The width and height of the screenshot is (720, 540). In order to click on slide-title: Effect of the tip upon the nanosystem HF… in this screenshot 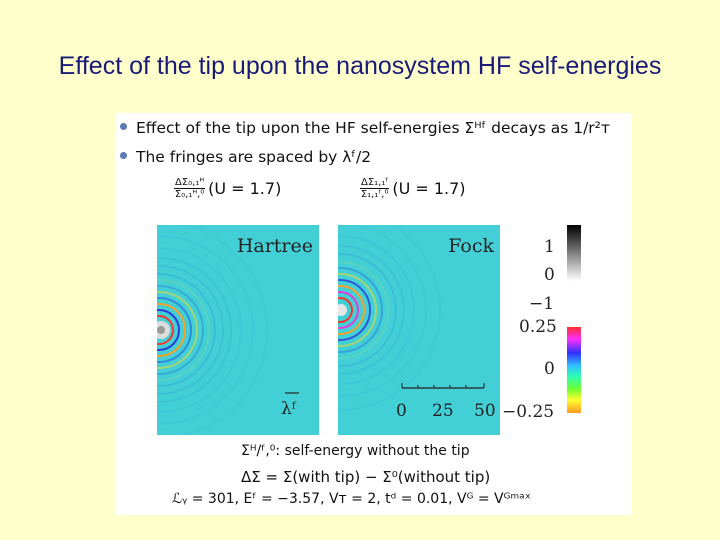, I will do `click(360, 66)`.